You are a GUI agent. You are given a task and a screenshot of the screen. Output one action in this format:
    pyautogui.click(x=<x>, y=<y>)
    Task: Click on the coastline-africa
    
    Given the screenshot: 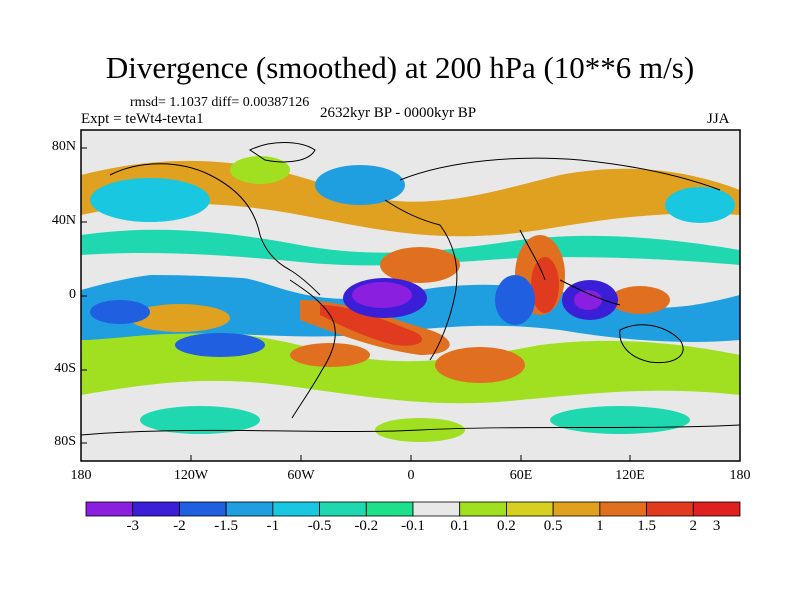 What is the action you would take?
    pyautogui.click(x=421, y=280)
    